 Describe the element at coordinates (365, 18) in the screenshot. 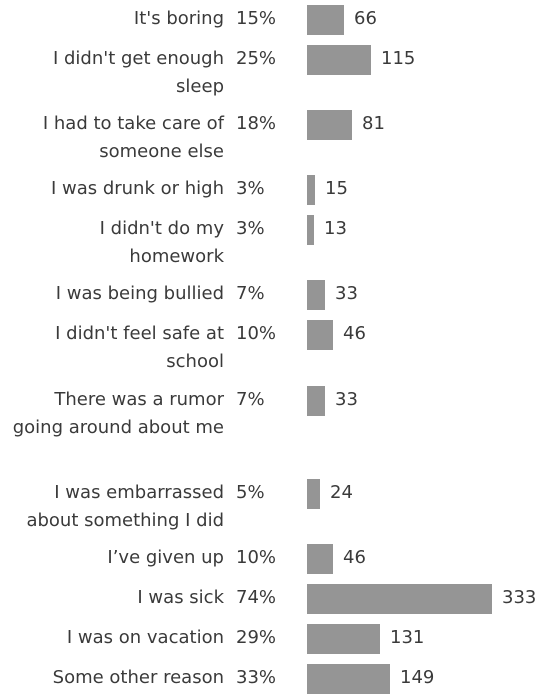

I see `value-label: 66` at that location.